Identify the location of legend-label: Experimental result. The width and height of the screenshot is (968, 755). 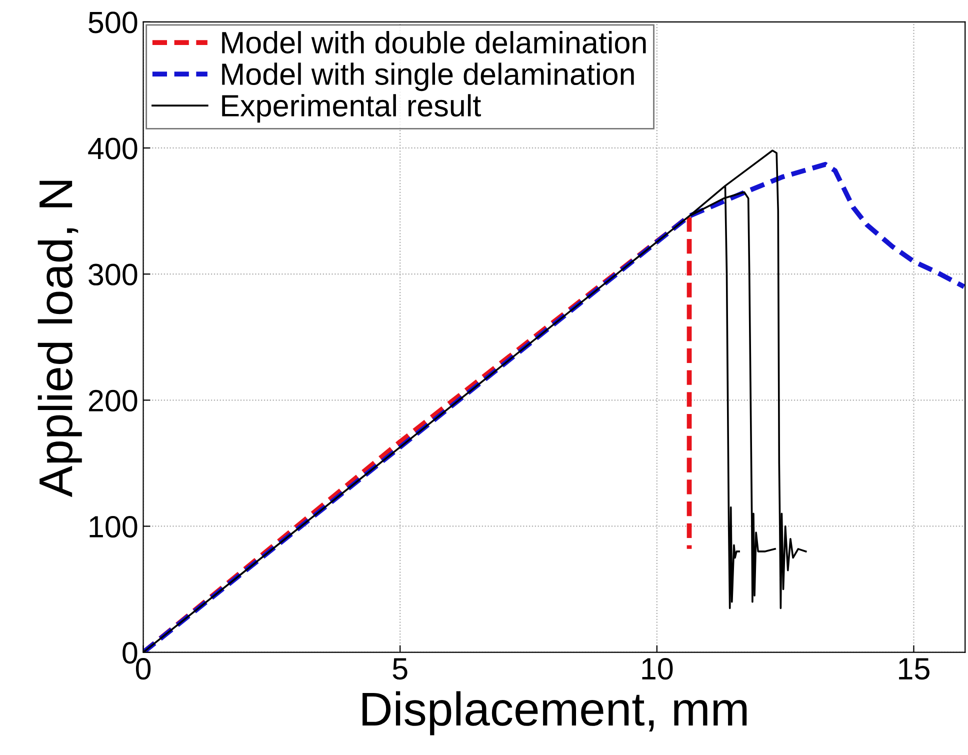
(351, 108).